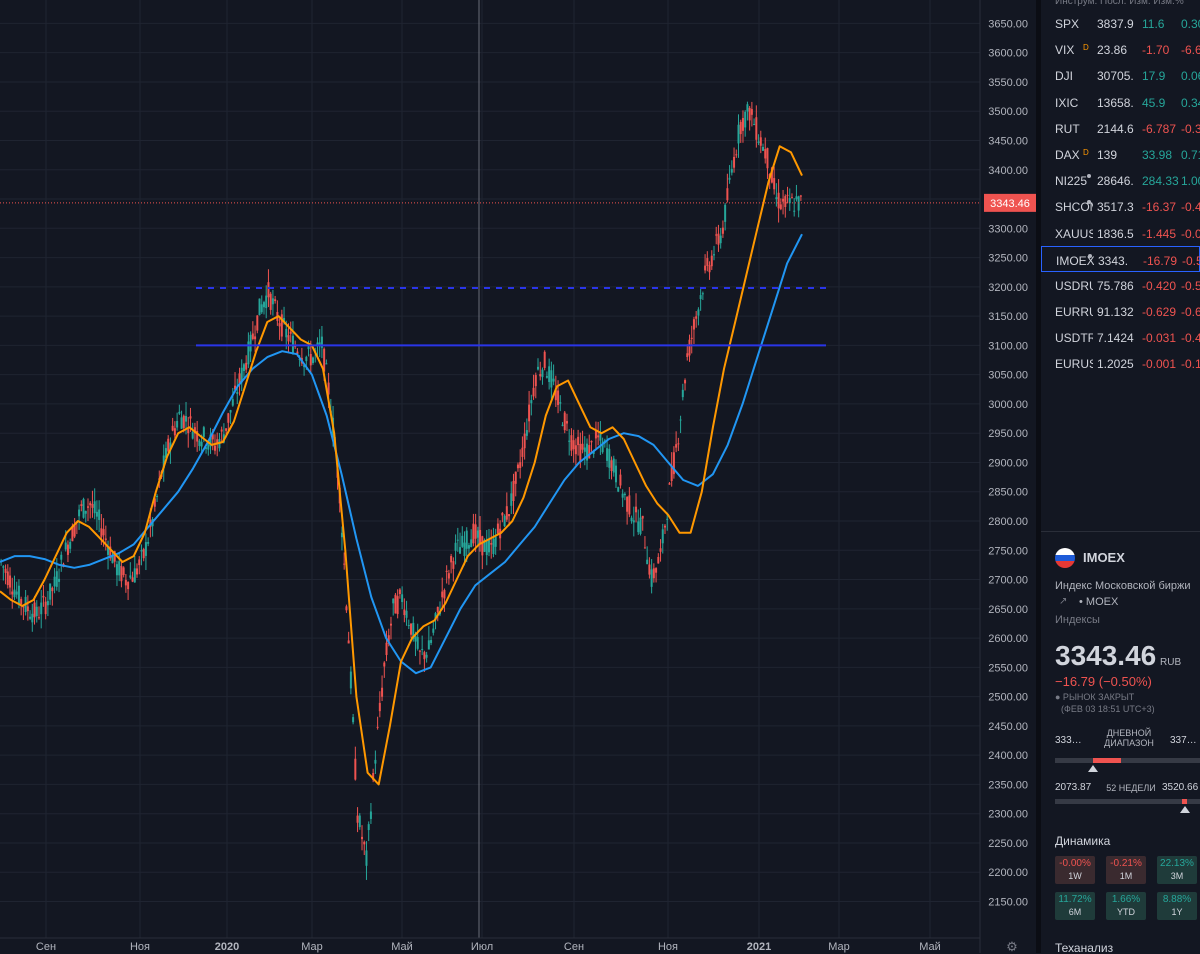 The height and width of the screenshot is (954, 1200). I want to click on watchlist-change-pct: -0.50, so click(1191, 260).